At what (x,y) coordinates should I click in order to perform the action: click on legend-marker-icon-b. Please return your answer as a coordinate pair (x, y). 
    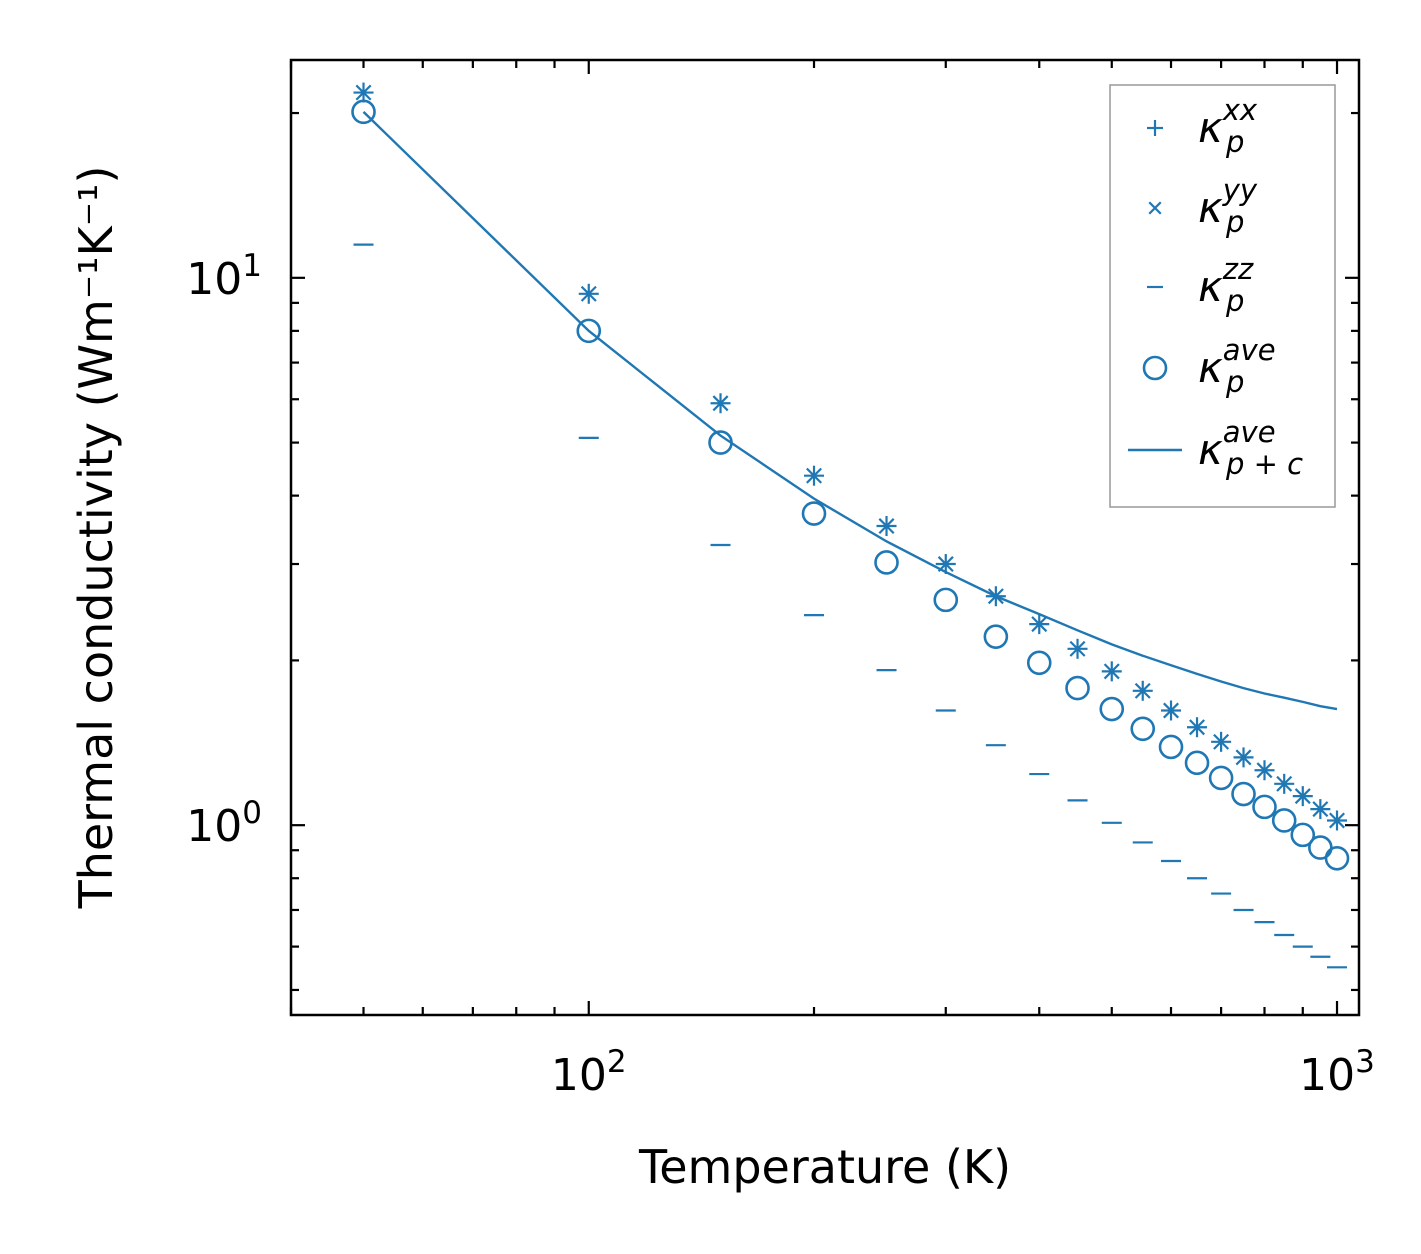
    Looking at the image, I should click on (1155, 208).